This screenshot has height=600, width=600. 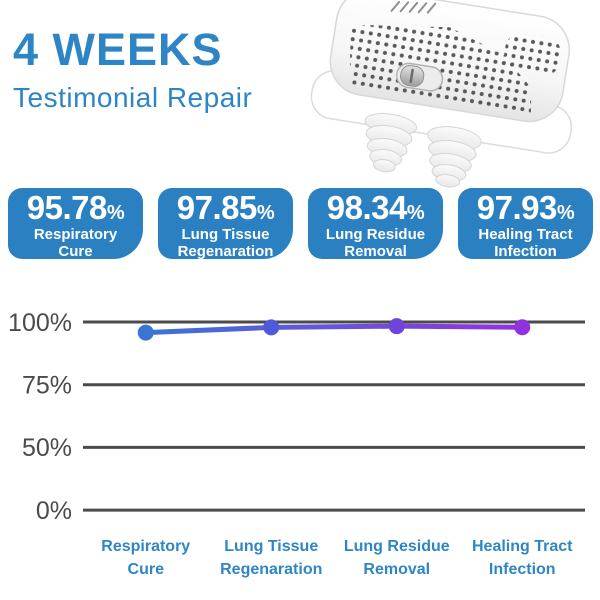 I want to click on x-tick-label: Healing Tract Infection, so click(x=522, y=558).